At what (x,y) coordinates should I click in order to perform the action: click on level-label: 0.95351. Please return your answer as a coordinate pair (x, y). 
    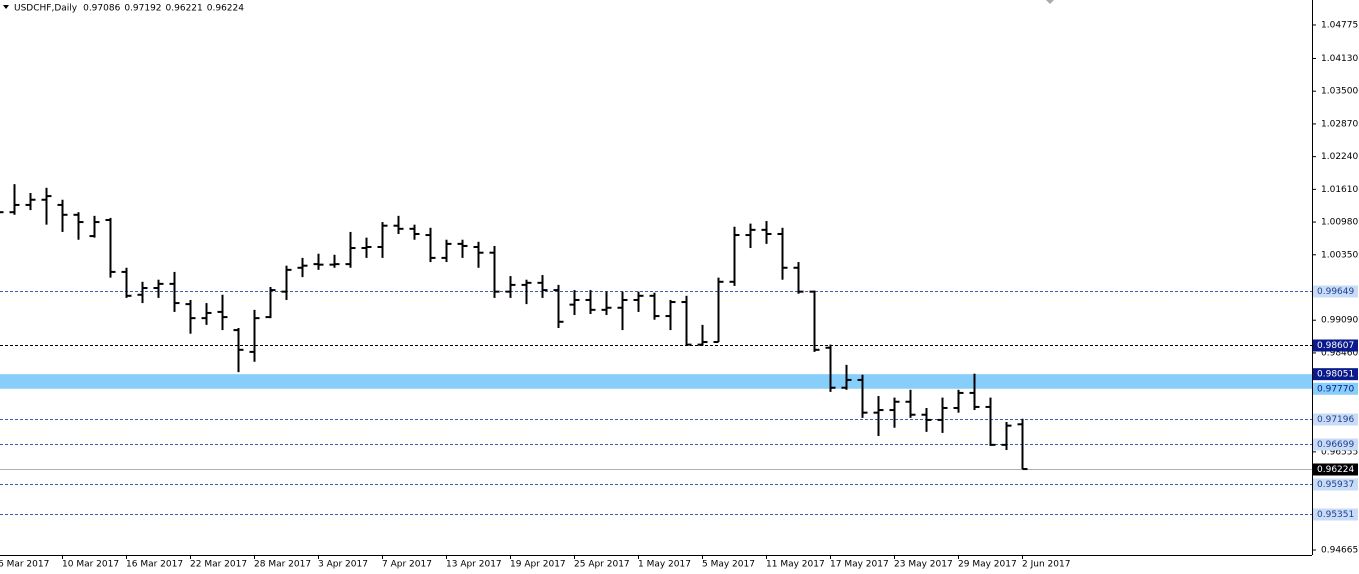
    Looking at the image, I should click on (1335, 515).